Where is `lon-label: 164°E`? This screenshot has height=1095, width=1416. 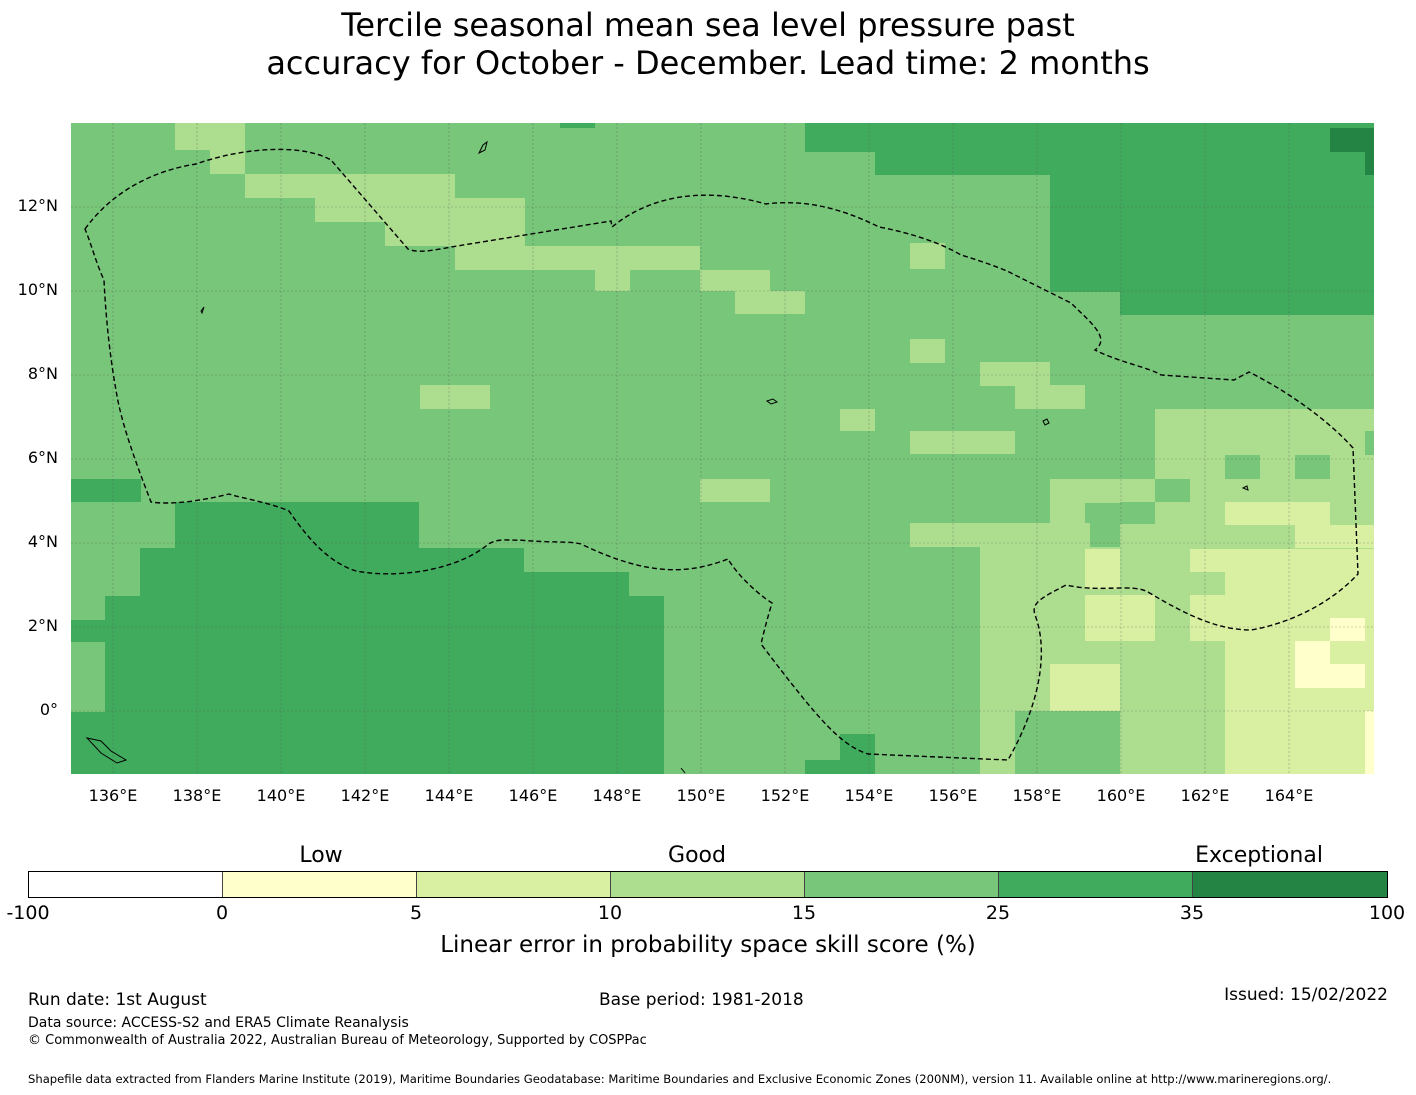
lon-label: 164°E is located at coordinates (1289, 795).